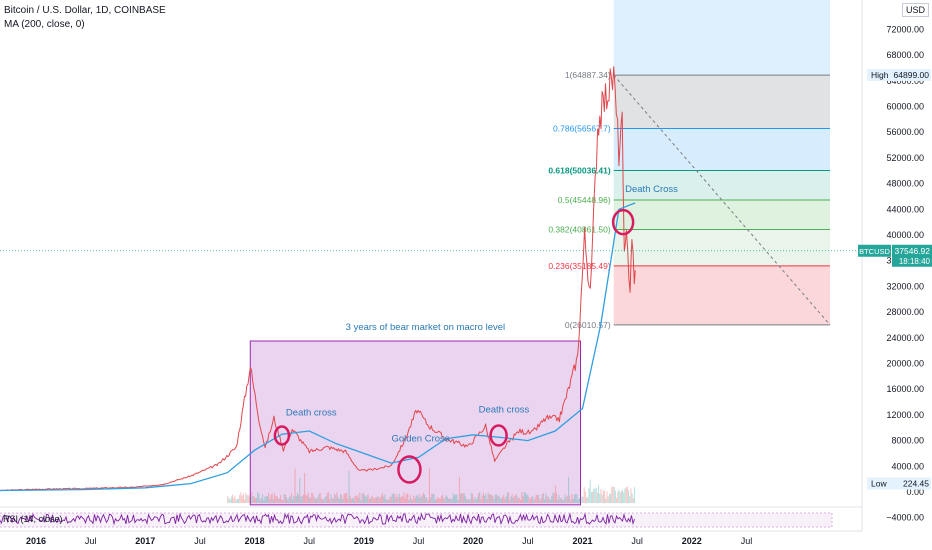 Image resolution: width=932 pixels, height=550 pixels. What do you see at coordinates (905, 338) in the screenshot?
I see `y-tick-label: 24000.00` at bounding box center [905, 338].